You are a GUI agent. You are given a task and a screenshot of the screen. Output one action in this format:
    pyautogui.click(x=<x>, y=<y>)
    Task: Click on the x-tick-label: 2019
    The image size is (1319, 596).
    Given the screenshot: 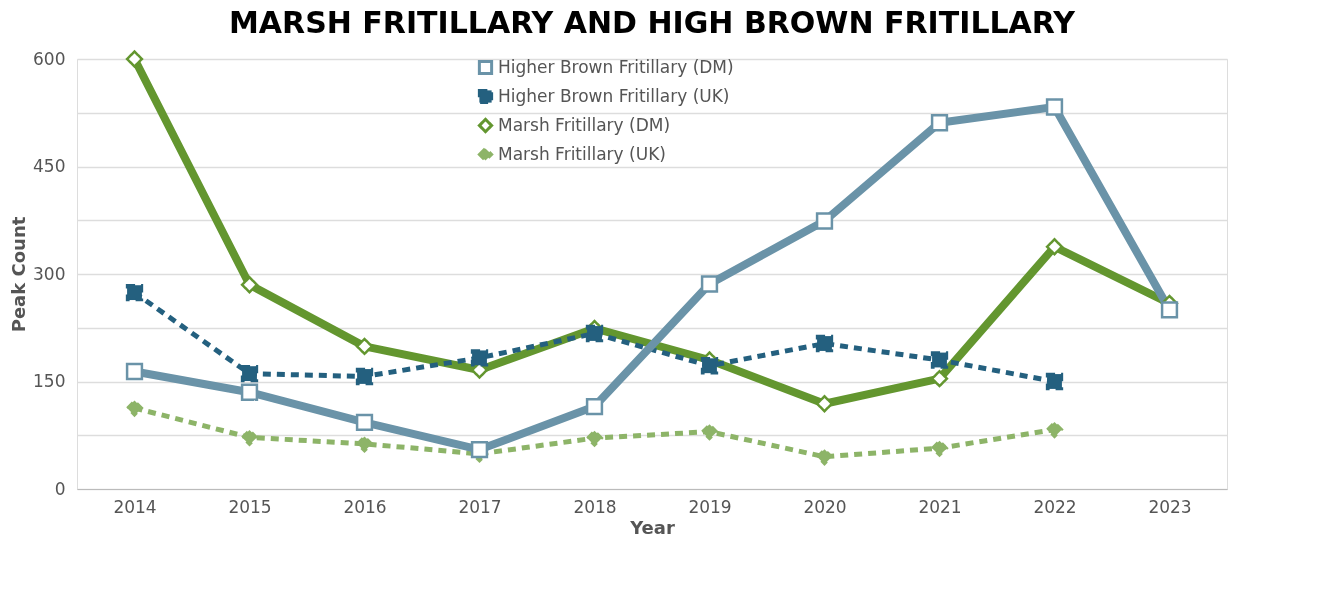 What is the action you would take?
    pyautogui.click(x=710, y=506)
    